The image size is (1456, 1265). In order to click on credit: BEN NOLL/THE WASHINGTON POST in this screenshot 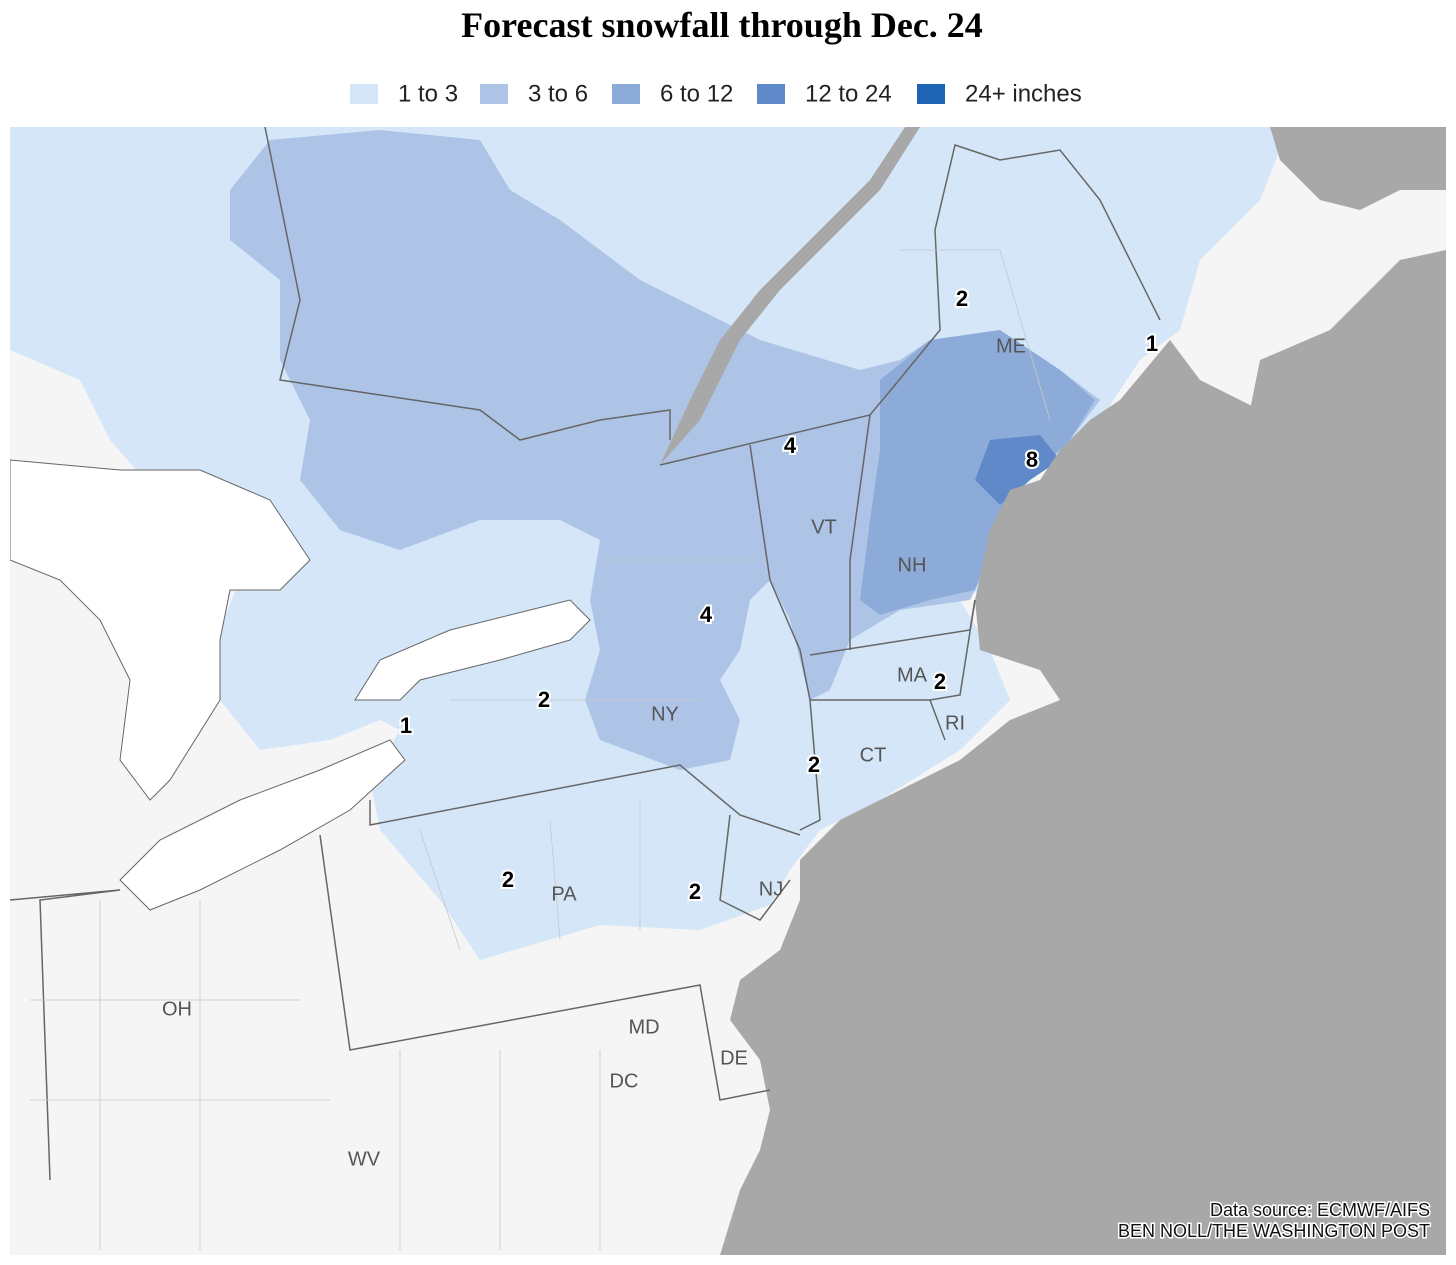, I will do `click(1274, 1231)`.